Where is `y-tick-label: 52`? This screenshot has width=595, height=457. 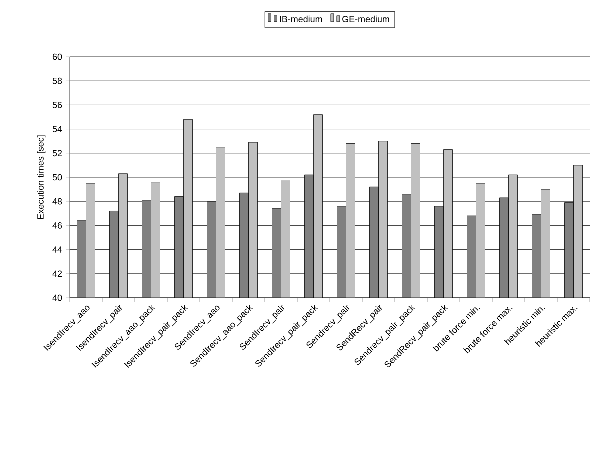
y-tick-label: 52 is located at coordinates (57, 153).